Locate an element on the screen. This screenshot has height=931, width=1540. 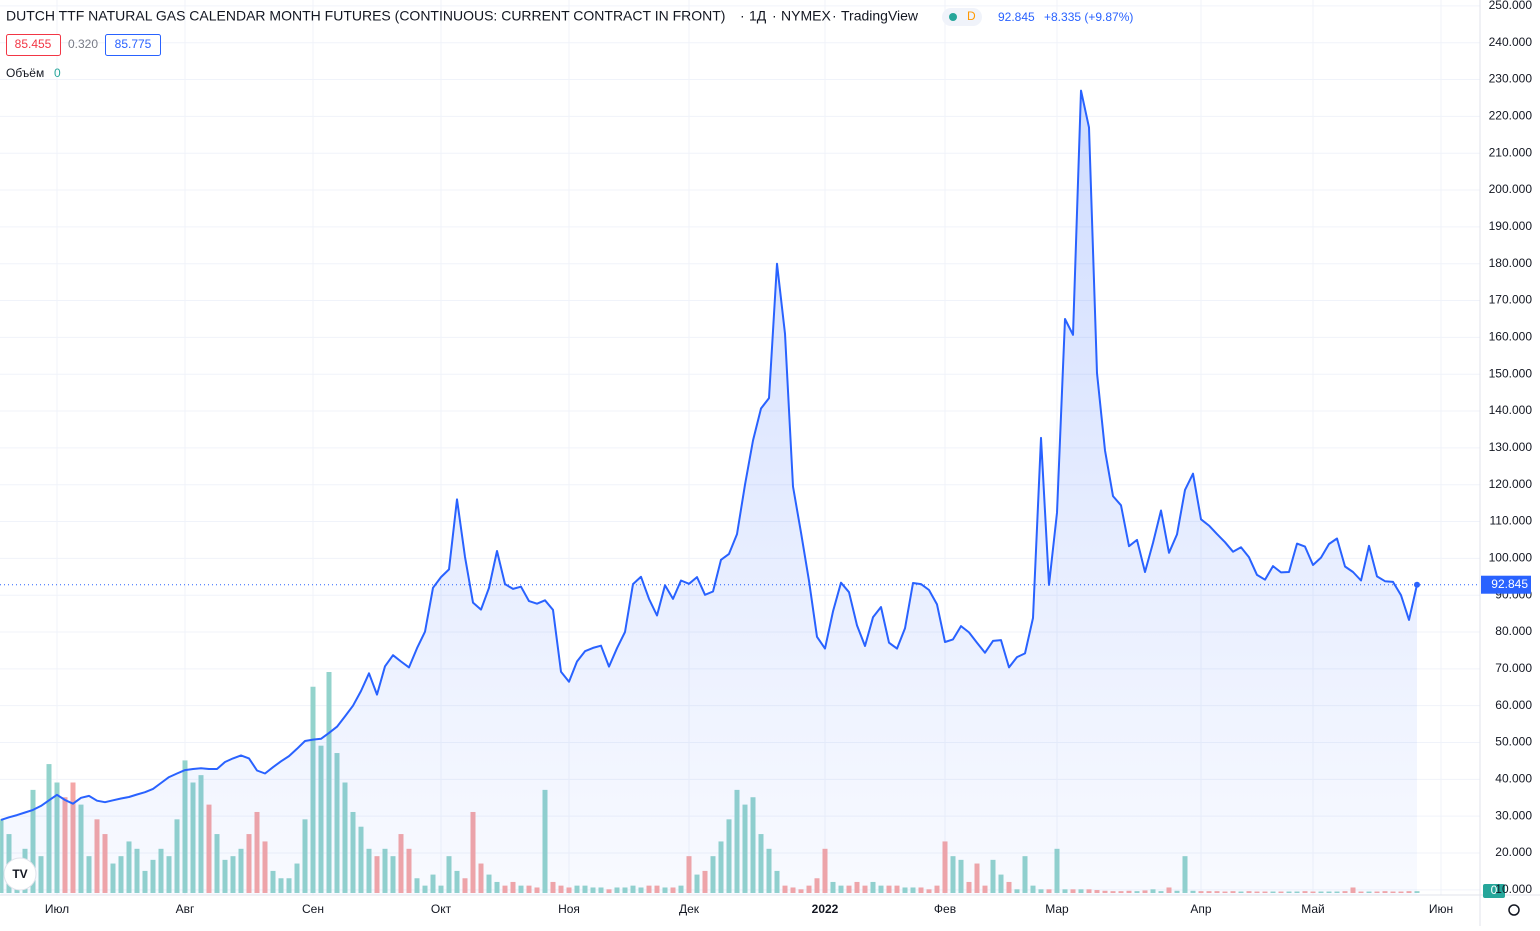
y-tick-label: 140.000 is located at coordinates (1511, 410).